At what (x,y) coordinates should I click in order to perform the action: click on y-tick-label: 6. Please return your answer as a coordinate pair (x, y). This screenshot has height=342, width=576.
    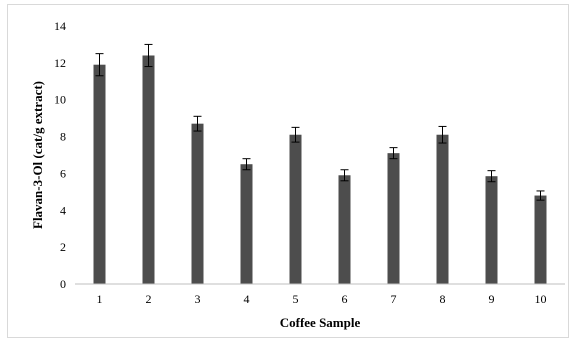
    Looking at the image, I should click on (63, 173).